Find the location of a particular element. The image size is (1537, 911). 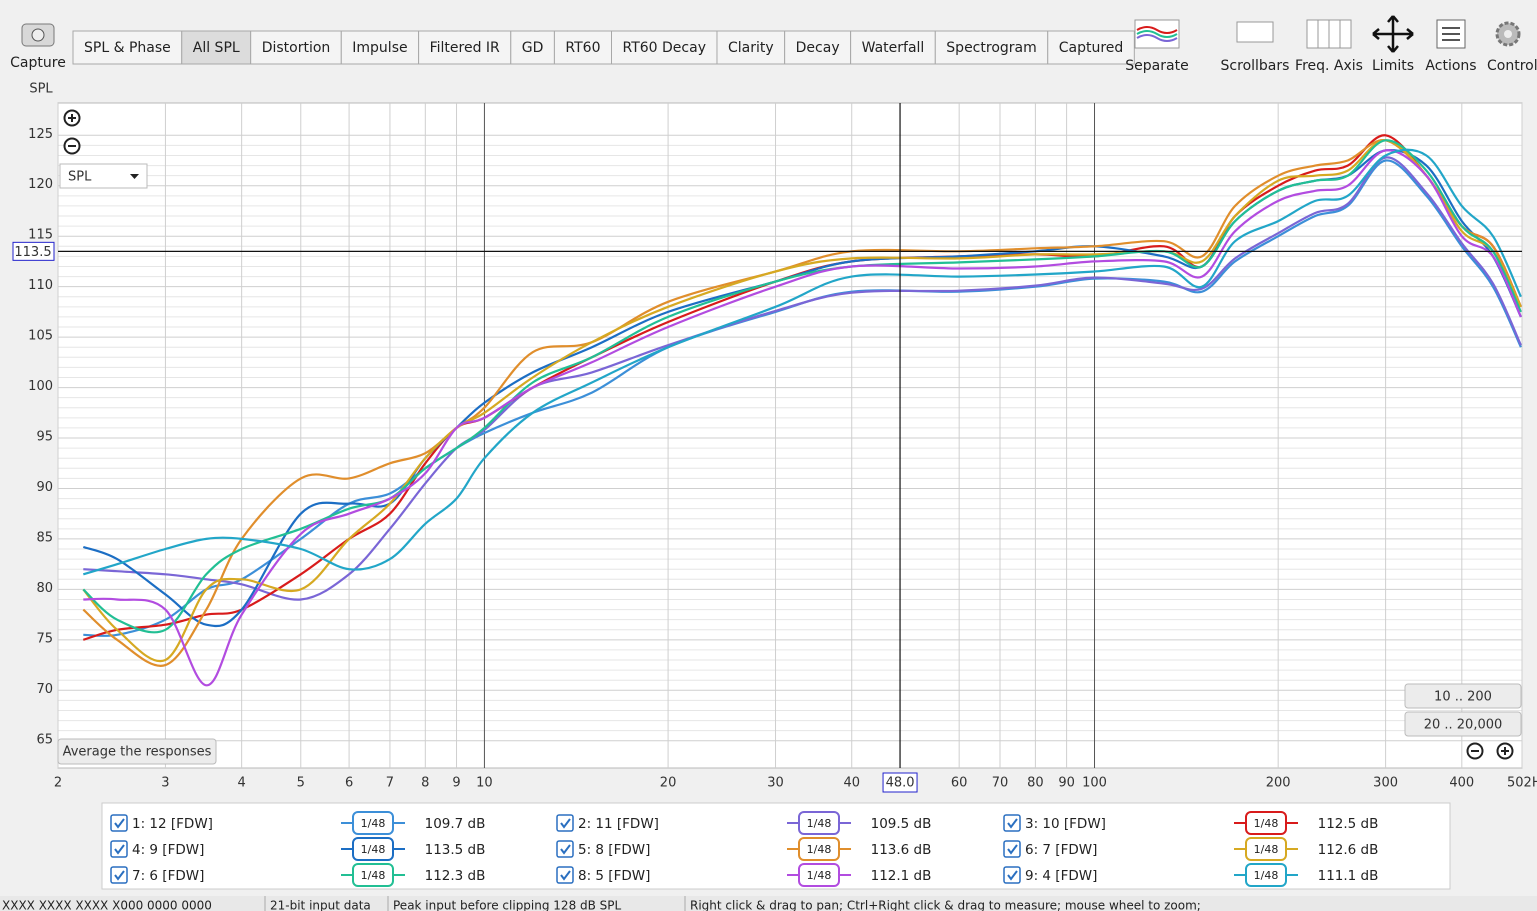

tab-label: Distortion is located at coordinates (296, 48).